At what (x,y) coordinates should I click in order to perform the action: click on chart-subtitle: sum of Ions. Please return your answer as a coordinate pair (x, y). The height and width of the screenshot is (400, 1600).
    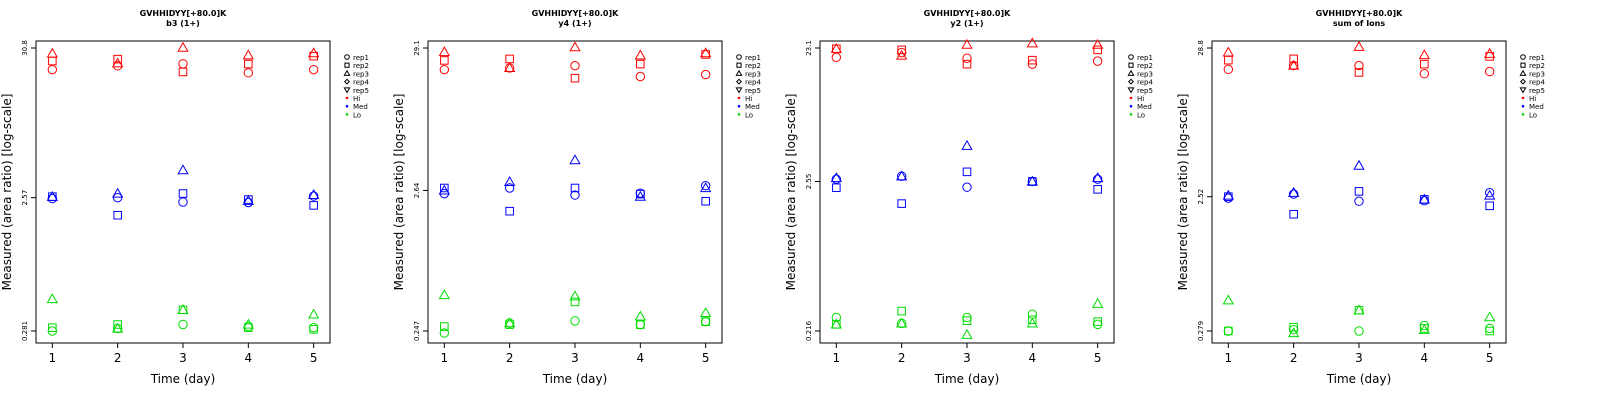
    Looking at the image, I should click on (1359, 23).